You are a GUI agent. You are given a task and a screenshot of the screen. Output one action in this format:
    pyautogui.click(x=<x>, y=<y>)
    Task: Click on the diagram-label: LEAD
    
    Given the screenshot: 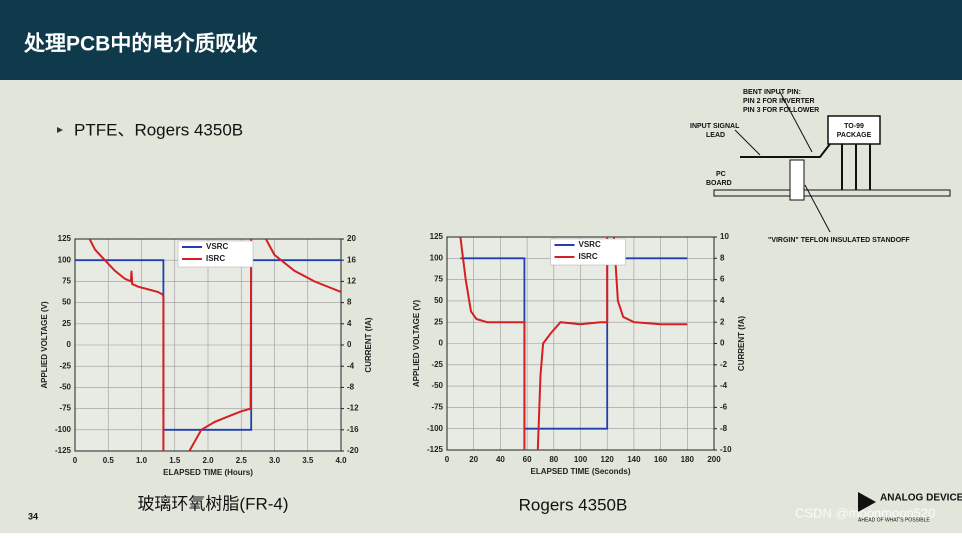 What is the action you would take?
    pyautogui.click(x=715, y=135)
    